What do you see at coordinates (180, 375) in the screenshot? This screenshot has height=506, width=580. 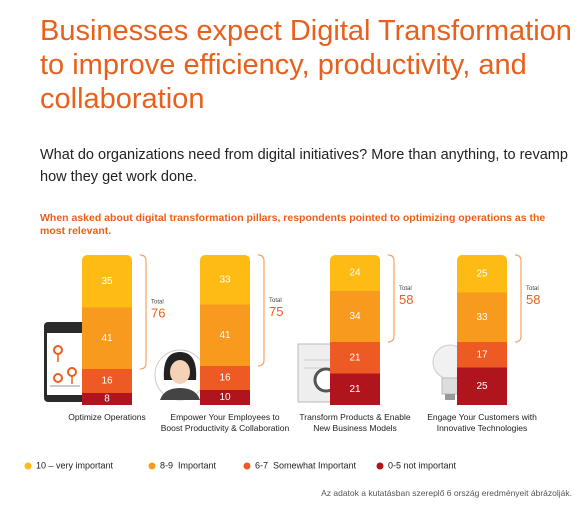 I see `person-icon` at bounding box center [180, 375].